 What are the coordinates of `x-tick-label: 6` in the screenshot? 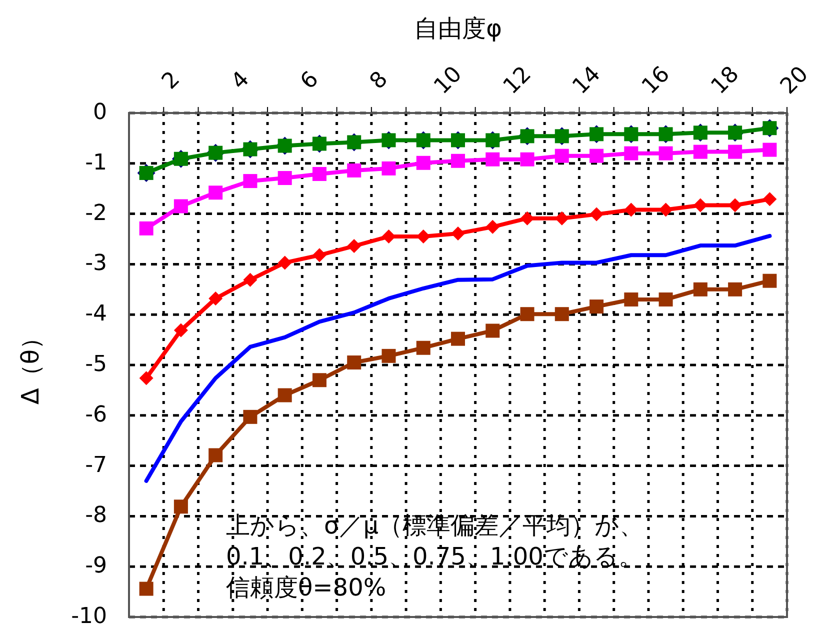 It's located at (310, 80).